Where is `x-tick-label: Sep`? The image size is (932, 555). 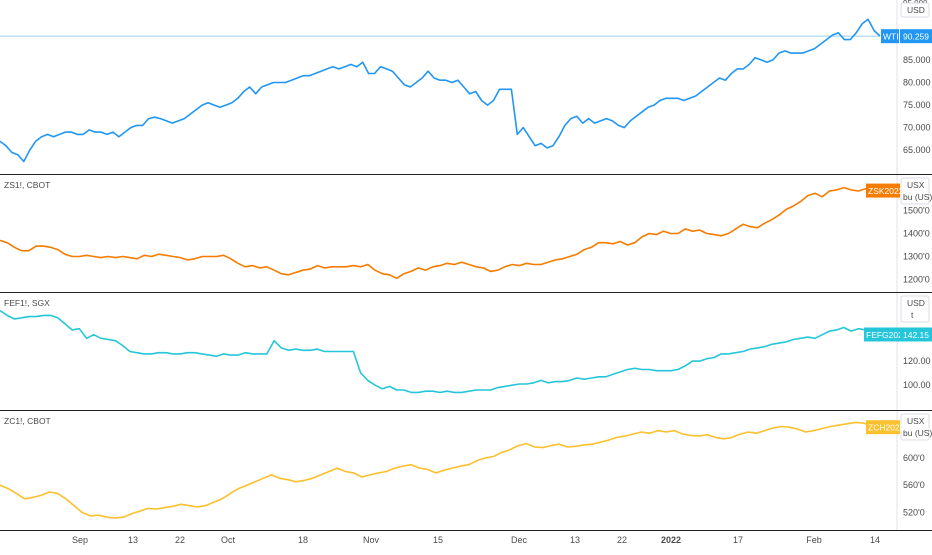 x-tick-label: Sep is located at coordinates (80, 540).